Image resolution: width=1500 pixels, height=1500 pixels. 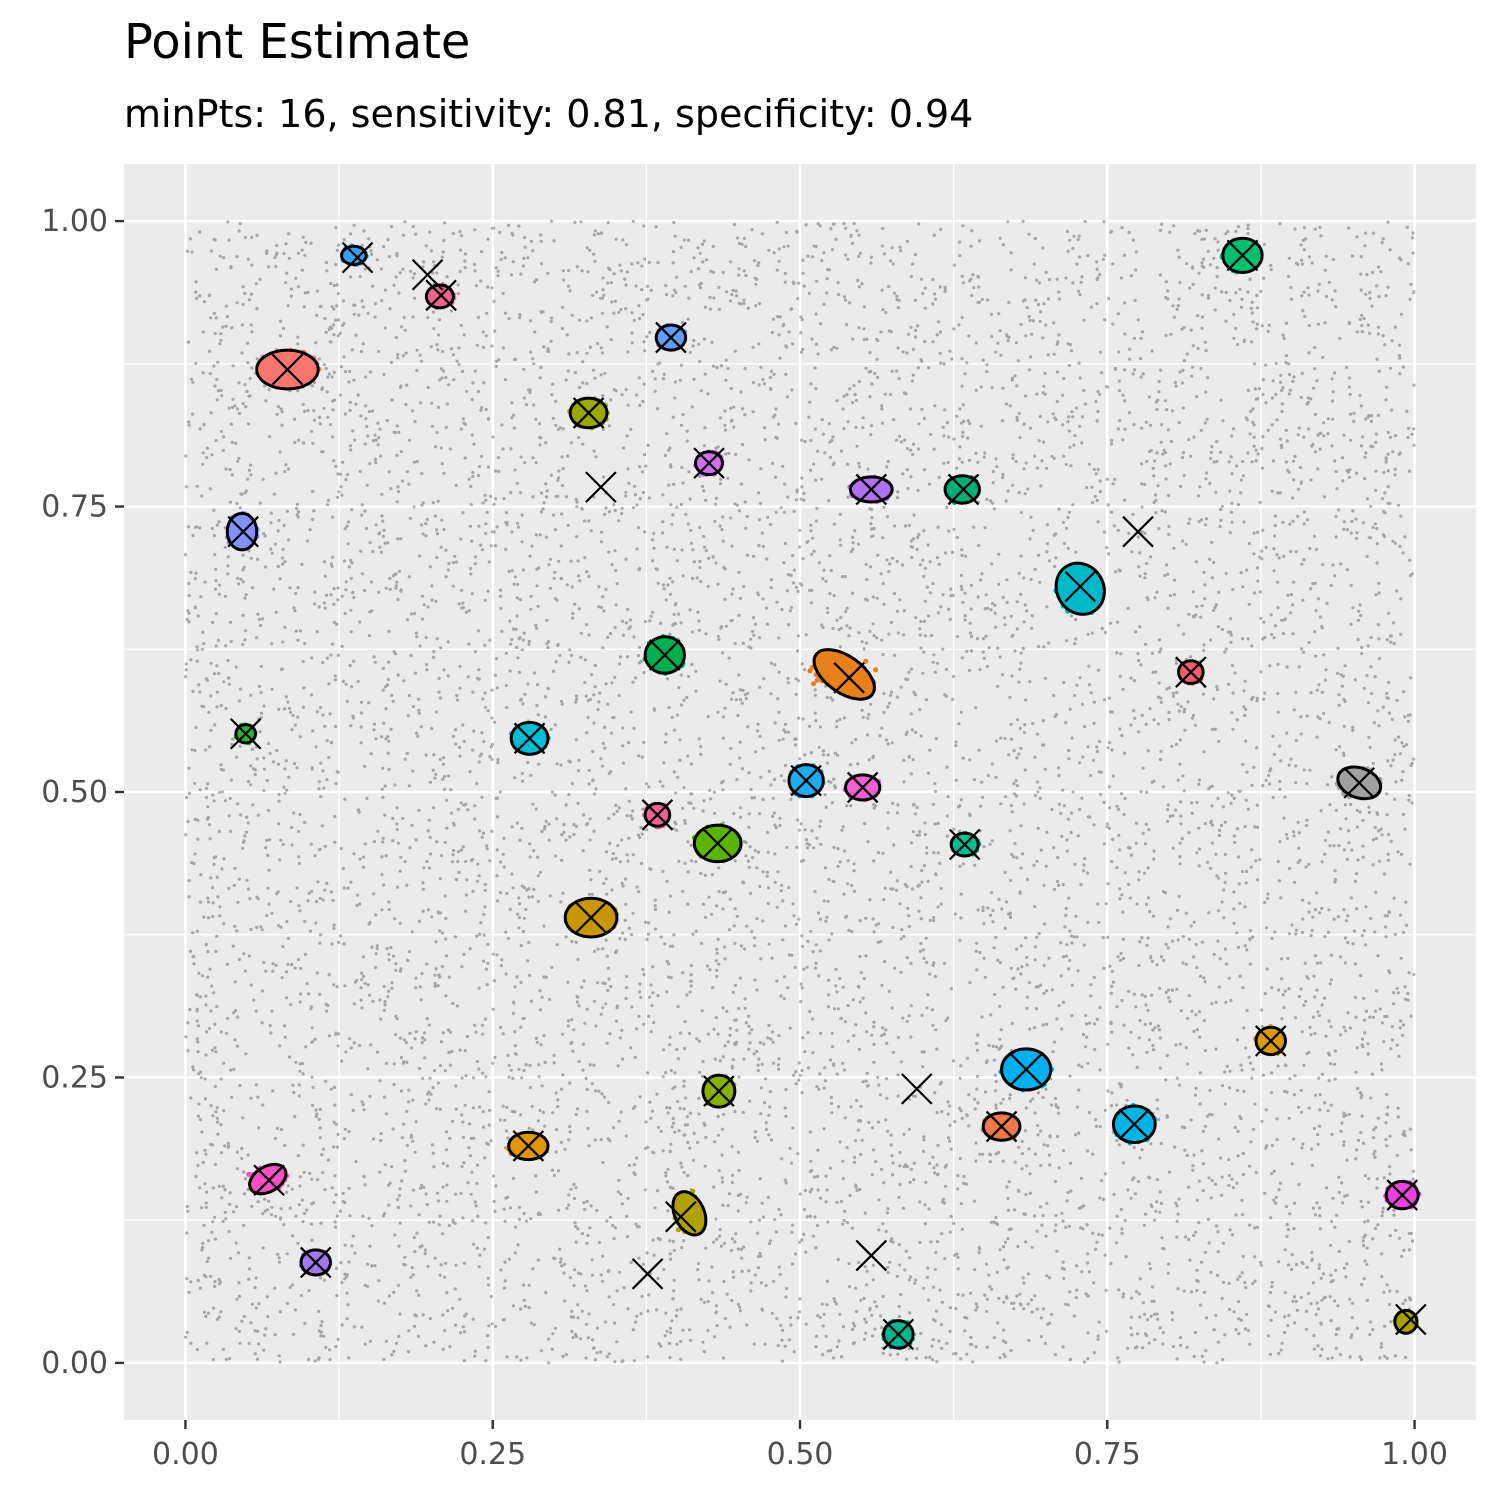 What do you see at coordinates (492, 1454) in the screenshot?
I see `x-tick-label: 0.25` at bounding box center [492, 1454].